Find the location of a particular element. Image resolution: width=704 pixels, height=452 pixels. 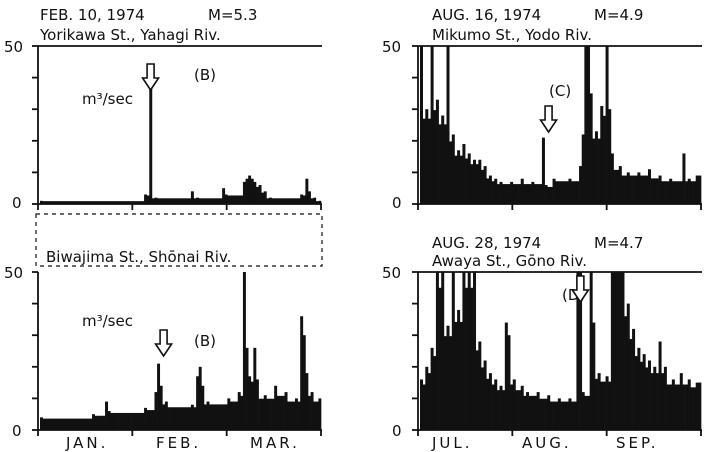

panel-awaya-month-2: AUG. is located at coordinates (547, 443).